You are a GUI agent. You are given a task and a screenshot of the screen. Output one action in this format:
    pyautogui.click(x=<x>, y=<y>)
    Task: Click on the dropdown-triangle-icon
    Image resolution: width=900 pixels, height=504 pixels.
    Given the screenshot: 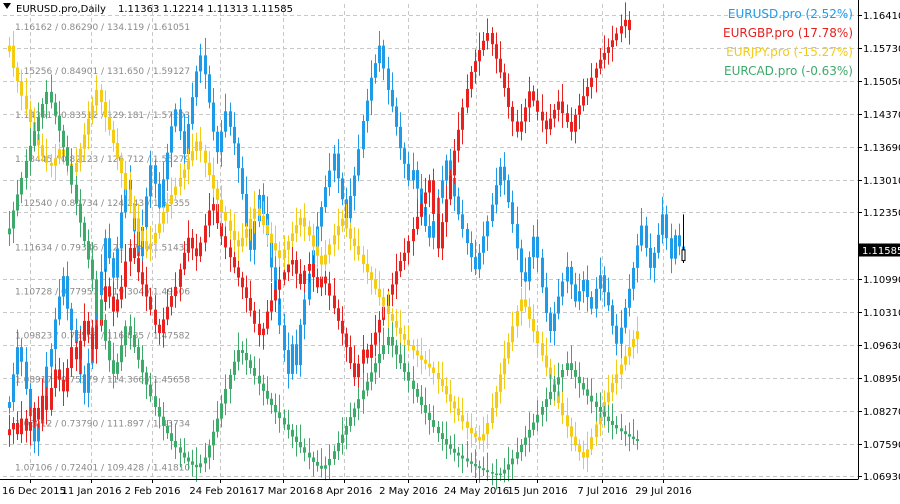 What is the action you would take?
    pyautogui.click(x=7, y=6)
    